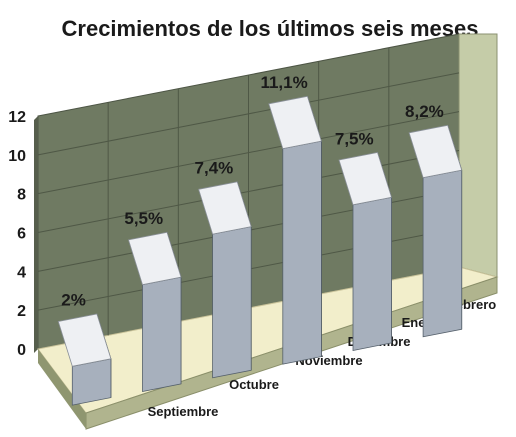 Image resolution: width=516 pixels, height=437 pixels. Describe the element at coordinates (17, 156) in the screenshot. I see `y-tick-label: 10` at that location.